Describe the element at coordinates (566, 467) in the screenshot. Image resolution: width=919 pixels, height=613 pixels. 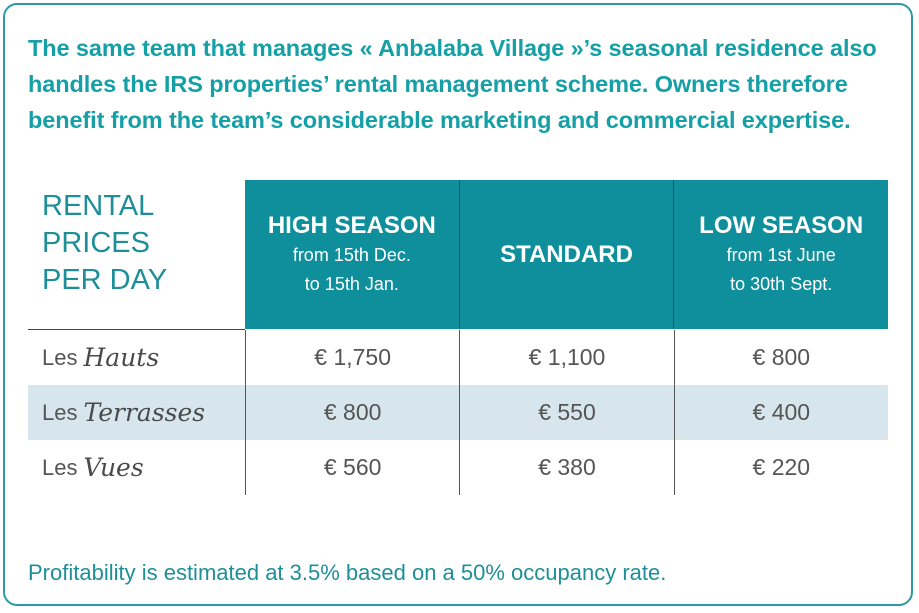
I see `price-cell: € 380` at that location.